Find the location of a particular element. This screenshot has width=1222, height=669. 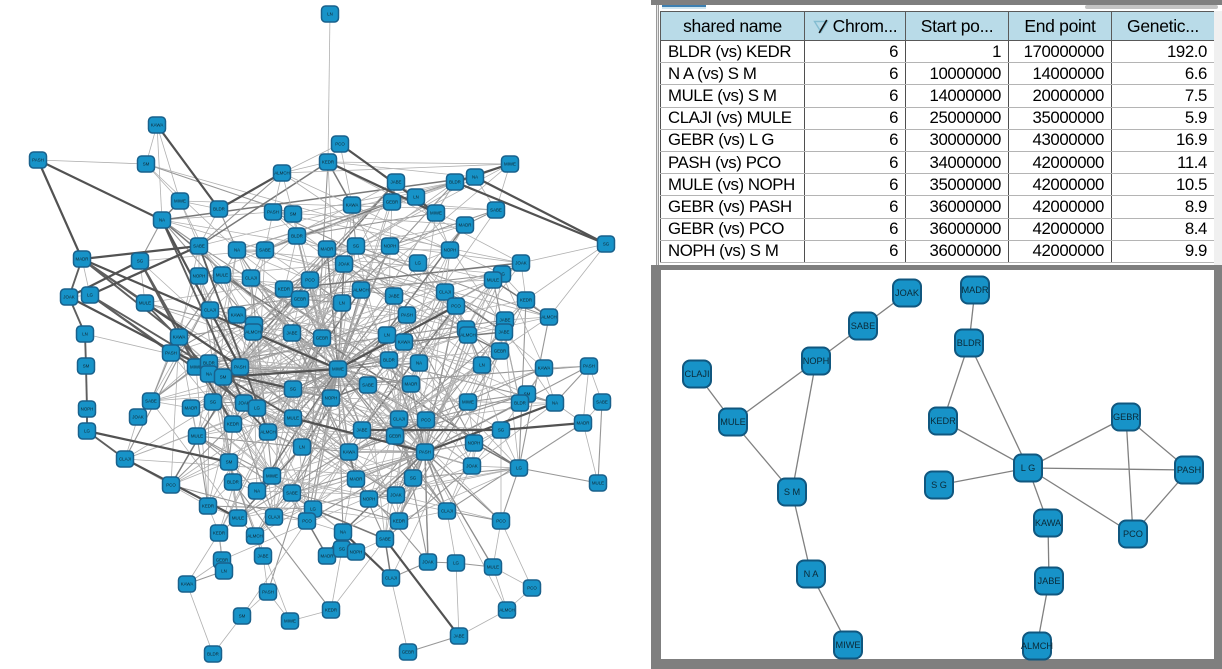

svg-text: L G is located at coordinates (1028, 468).